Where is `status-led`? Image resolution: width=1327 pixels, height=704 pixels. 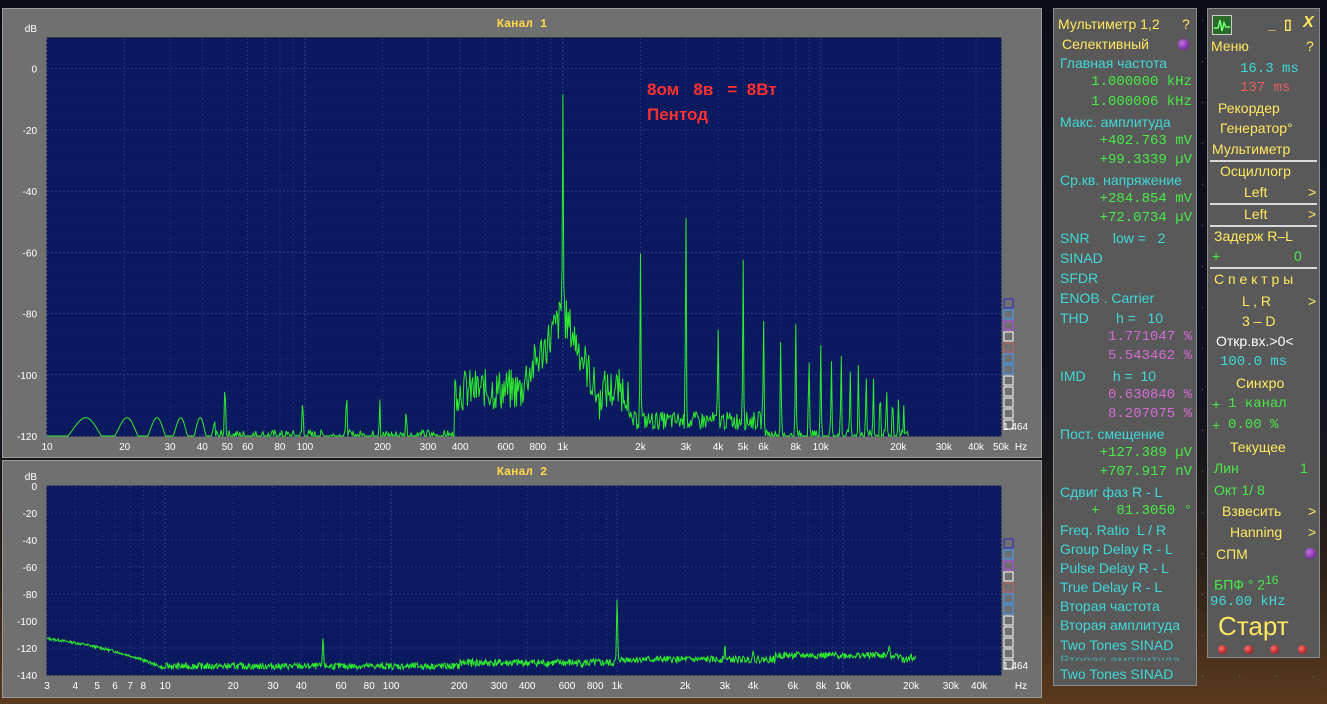 status-led is located at coordinates (1248, 649).